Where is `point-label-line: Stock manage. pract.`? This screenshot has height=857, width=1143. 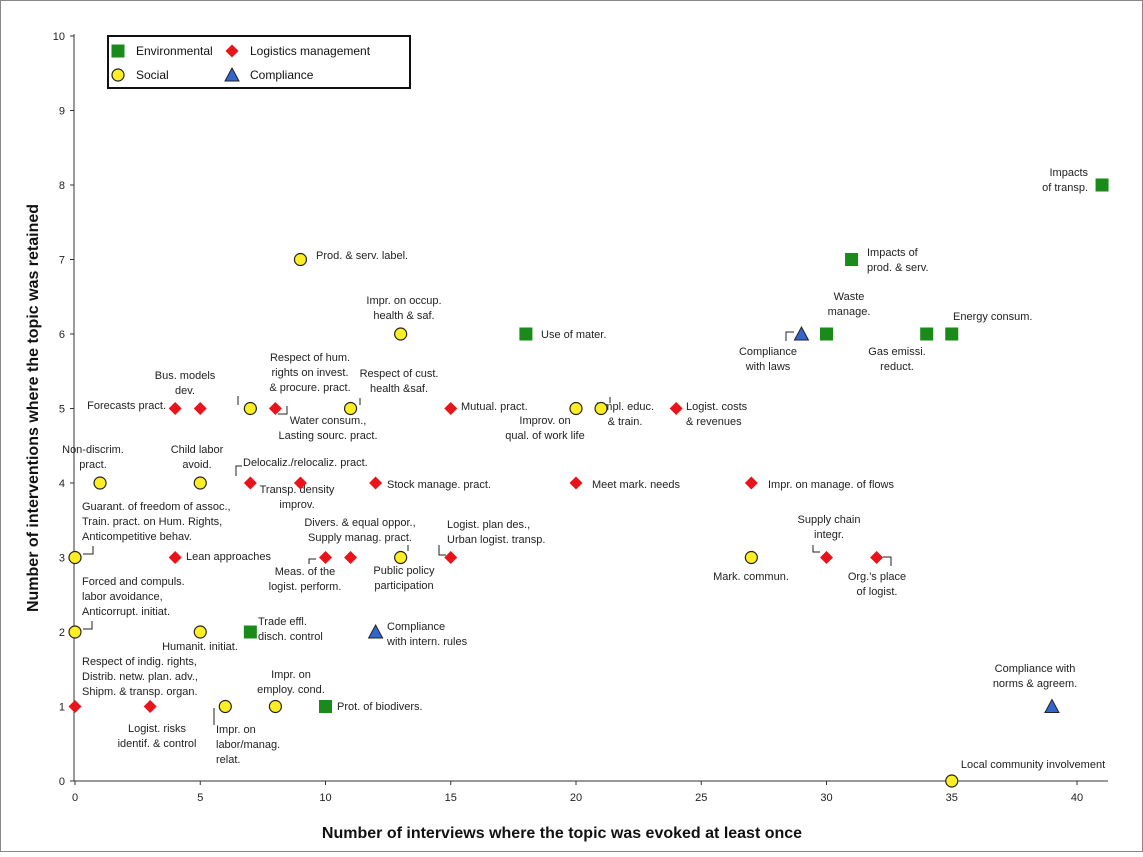 point-label-line: Stock manage. pract. is located at coordinates (439, 485).